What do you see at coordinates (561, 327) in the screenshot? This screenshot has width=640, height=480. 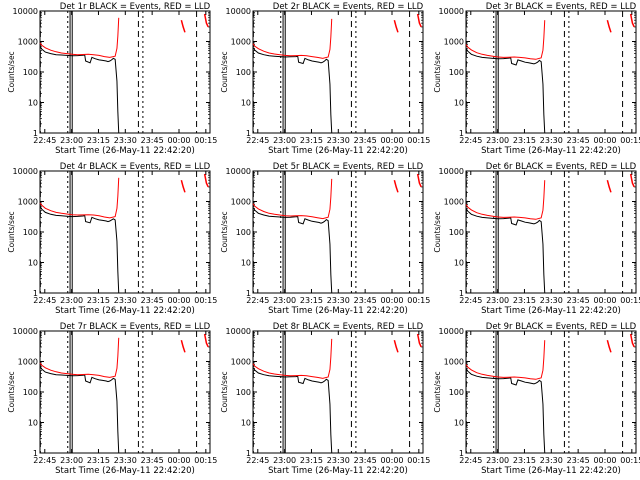 I see `panel-title: Det 9r BLACK = Events, RED = LLD` at bounding box center [561, 327].